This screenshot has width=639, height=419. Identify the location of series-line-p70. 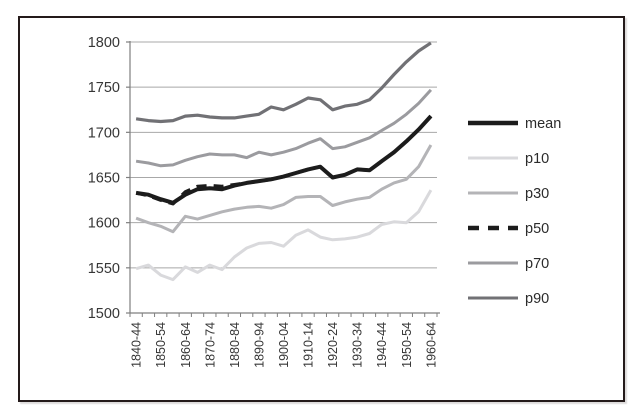
(284, 128).